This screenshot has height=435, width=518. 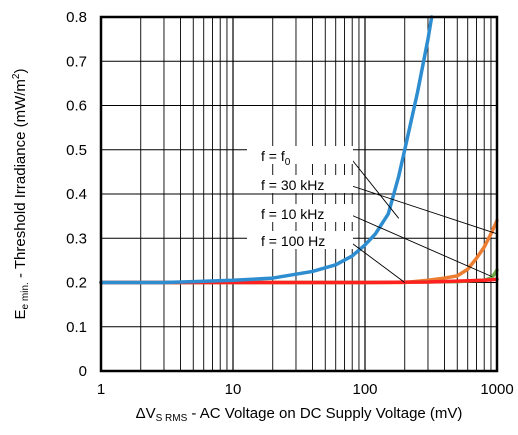 I want to click on y-tick-label: 0.5, so click(x=76, y=150).